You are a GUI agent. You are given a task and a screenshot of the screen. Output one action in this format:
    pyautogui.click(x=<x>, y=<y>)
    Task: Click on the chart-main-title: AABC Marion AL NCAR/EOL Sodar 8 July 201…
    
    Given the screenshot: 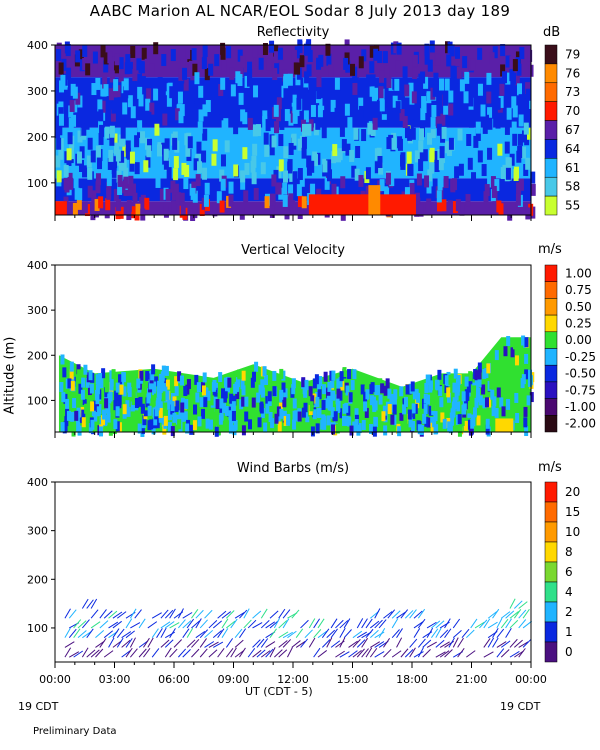 What is the action you would take?
    pyautogui.click(x=300, y=11)
    